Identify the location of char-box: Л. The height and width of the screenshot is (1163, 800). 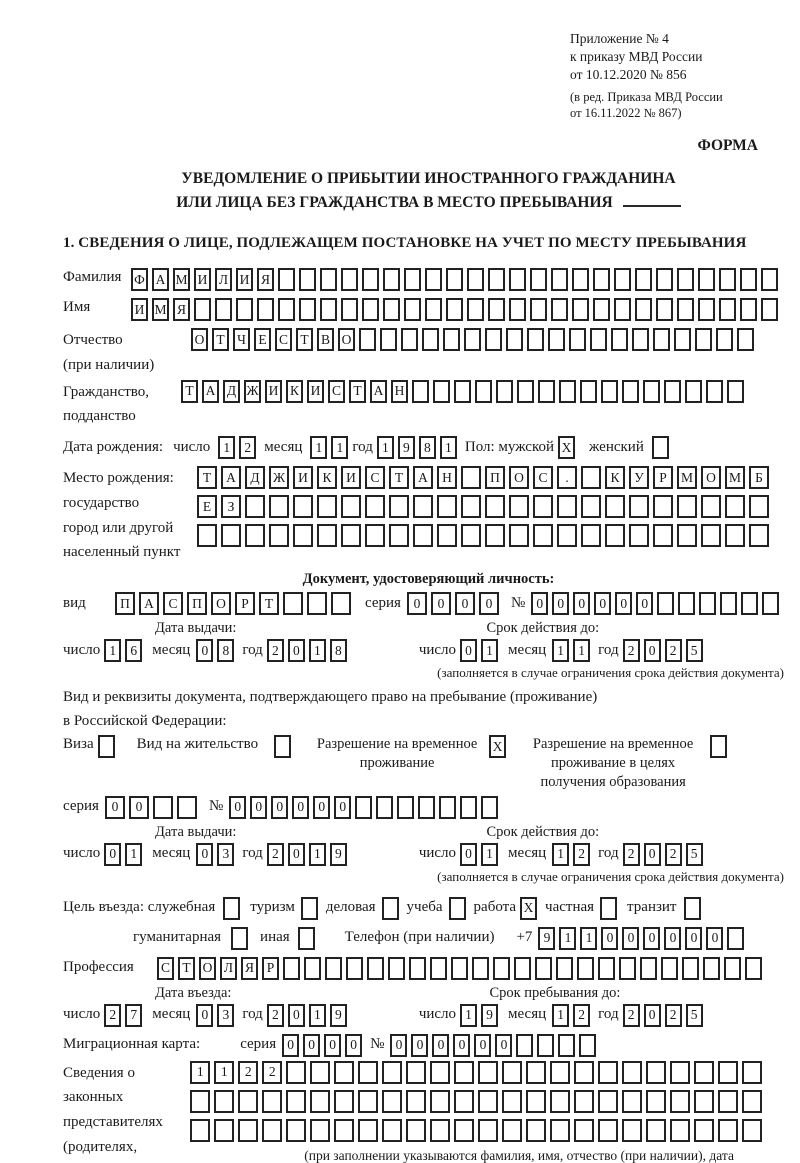
(223, 280).